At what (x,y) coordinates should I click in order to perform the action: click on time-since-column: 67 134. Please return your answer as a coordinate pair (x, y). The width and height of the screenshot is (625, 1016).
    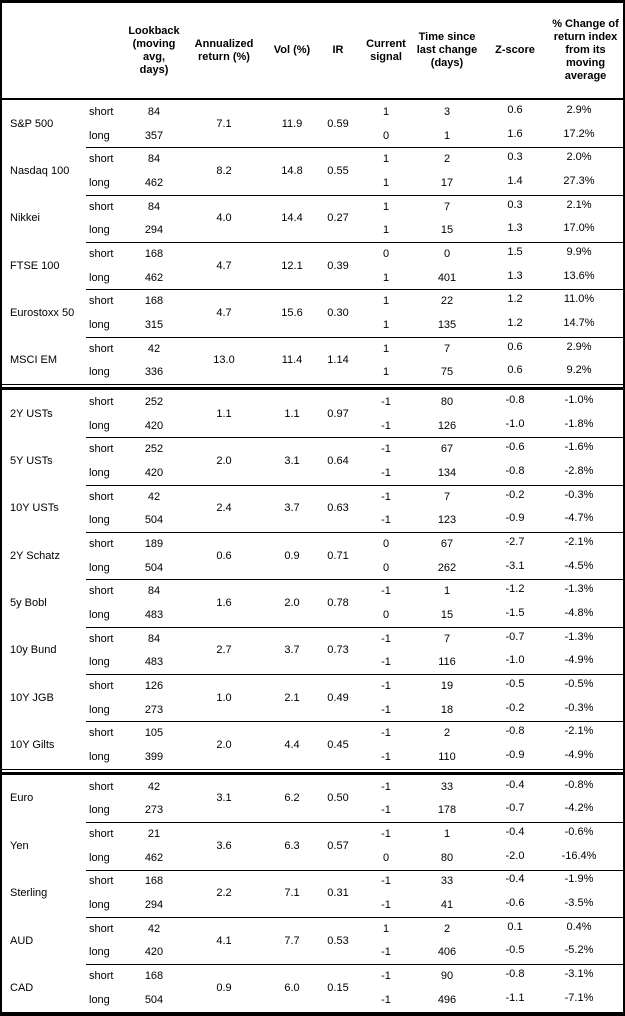
    Looking at the image, I should click on (447, 460).